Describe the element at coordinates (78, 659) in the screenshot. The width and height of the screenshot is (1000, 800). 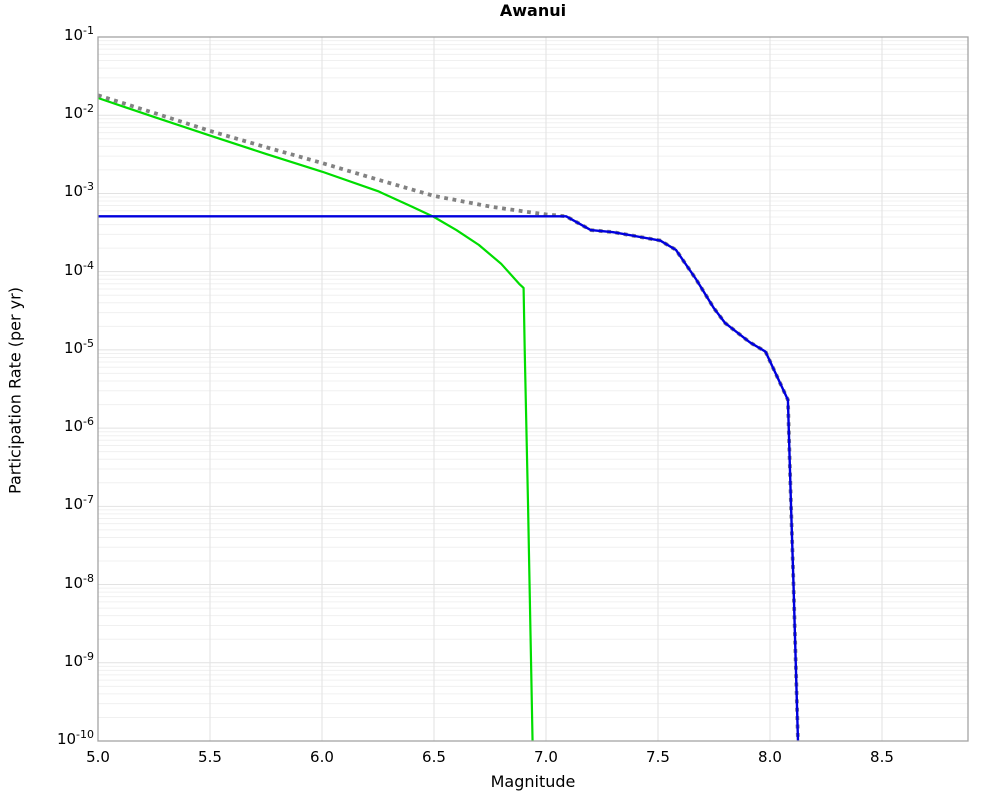
I see `y-tick-label-1e-9: 10⁻⁹` at that location.